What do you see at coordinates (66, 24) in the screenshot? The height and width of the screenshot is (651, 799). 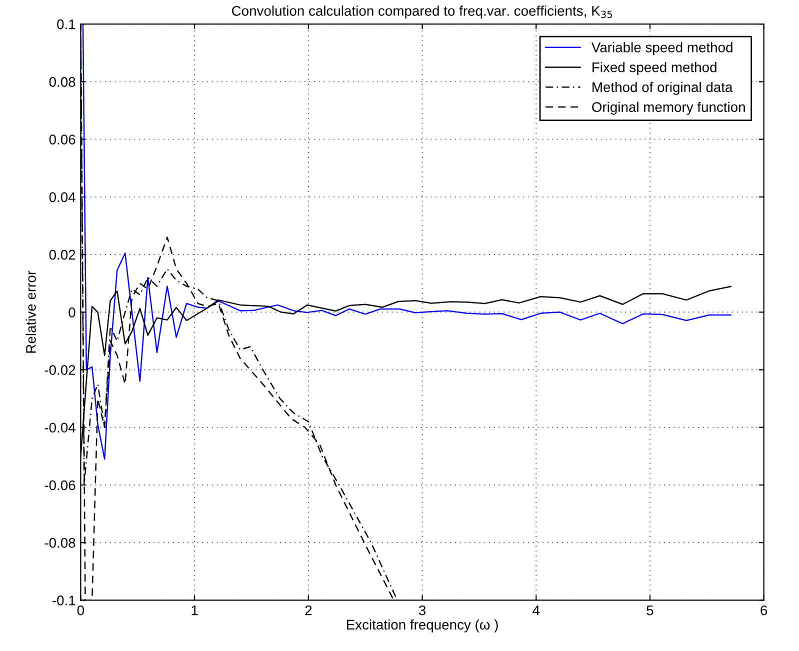 I see `y-tick-label: 0.1` at bounding box center [66, 24].